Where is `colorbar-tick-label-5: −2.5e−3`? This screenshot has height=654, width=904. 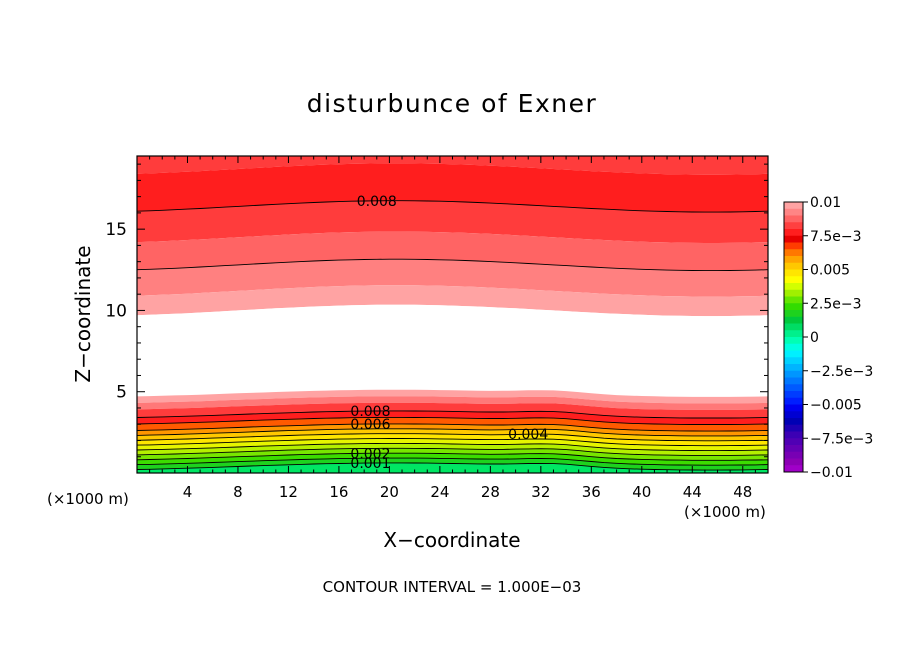
colorbar-tick-label-5: −2.5e−3 is located at coordinates (841, 372).